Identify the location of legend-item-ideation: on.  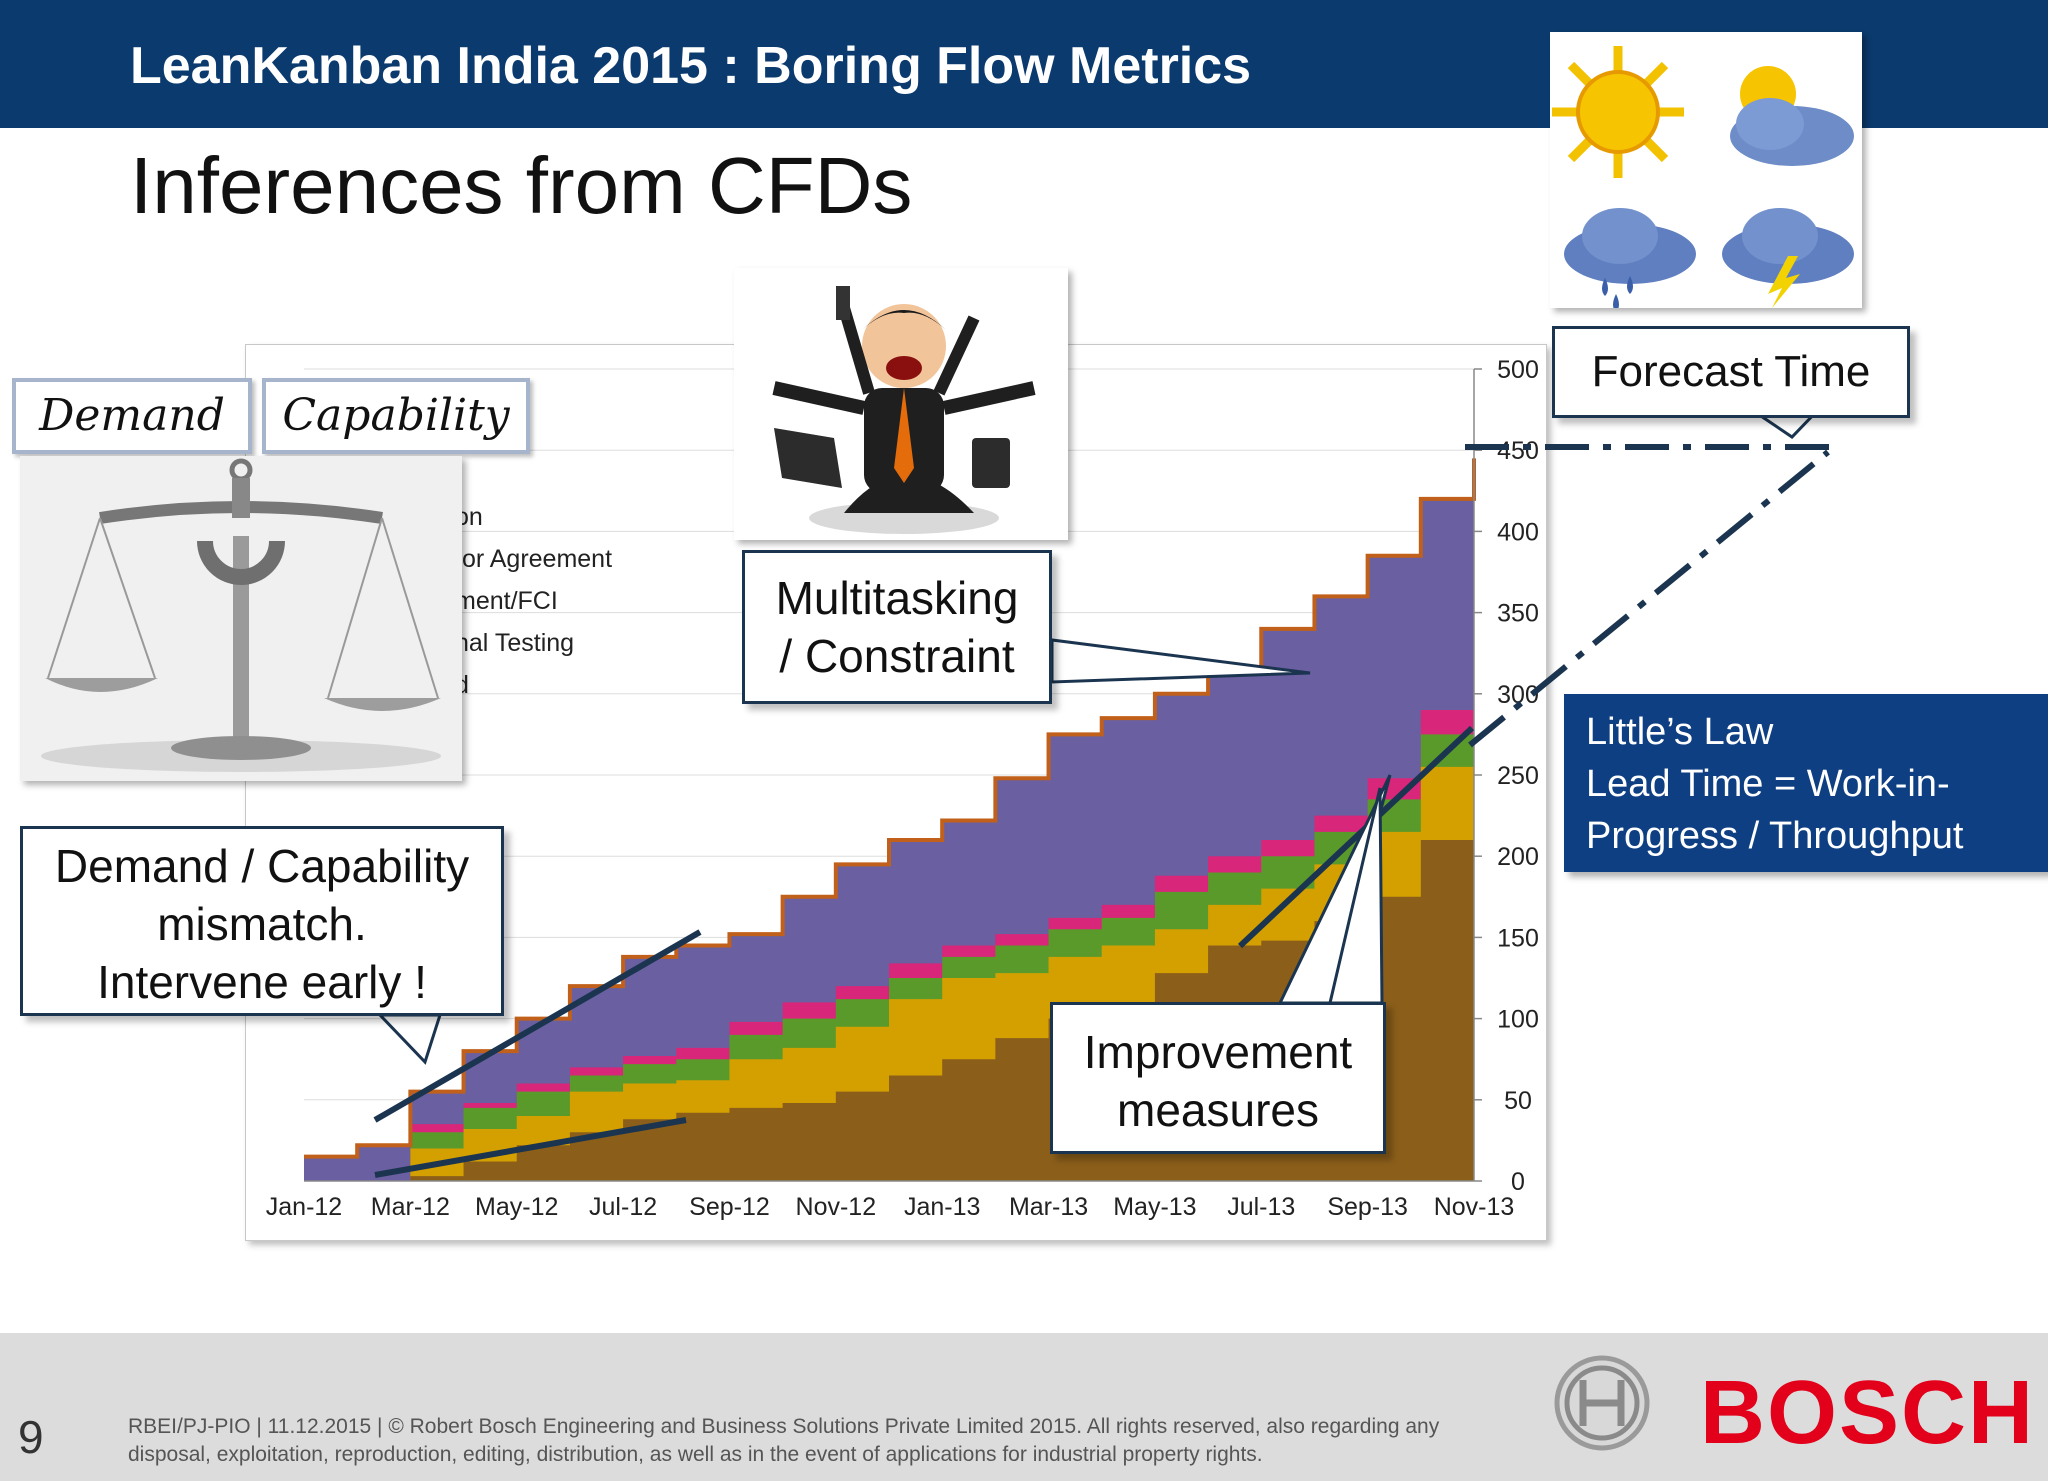
(469, 517).